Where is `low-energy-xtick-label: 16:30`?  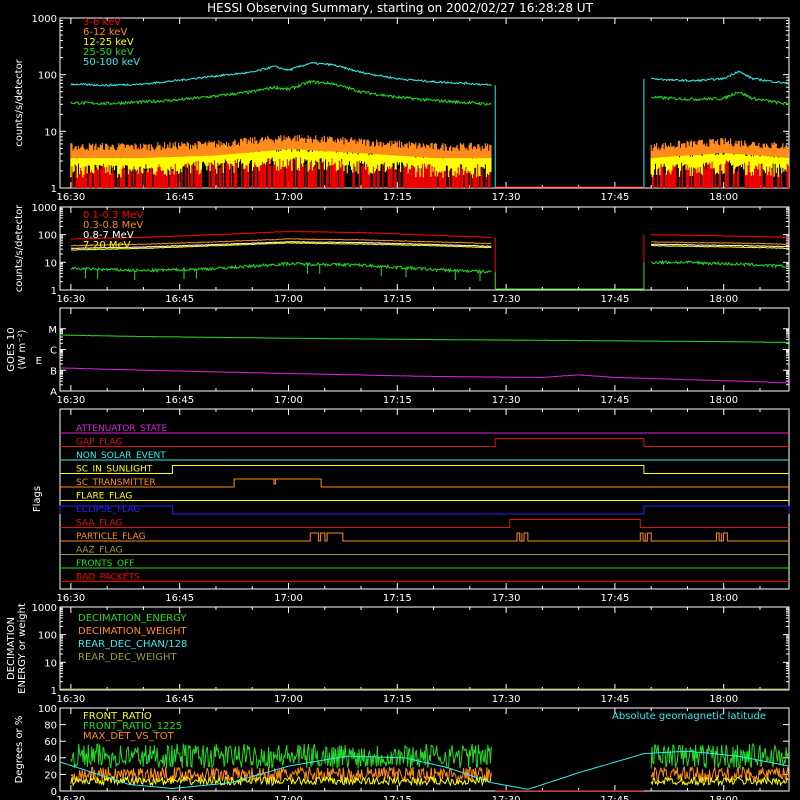
low-energy-xtick-label: 16:30 is located at coordinates (70, 197).